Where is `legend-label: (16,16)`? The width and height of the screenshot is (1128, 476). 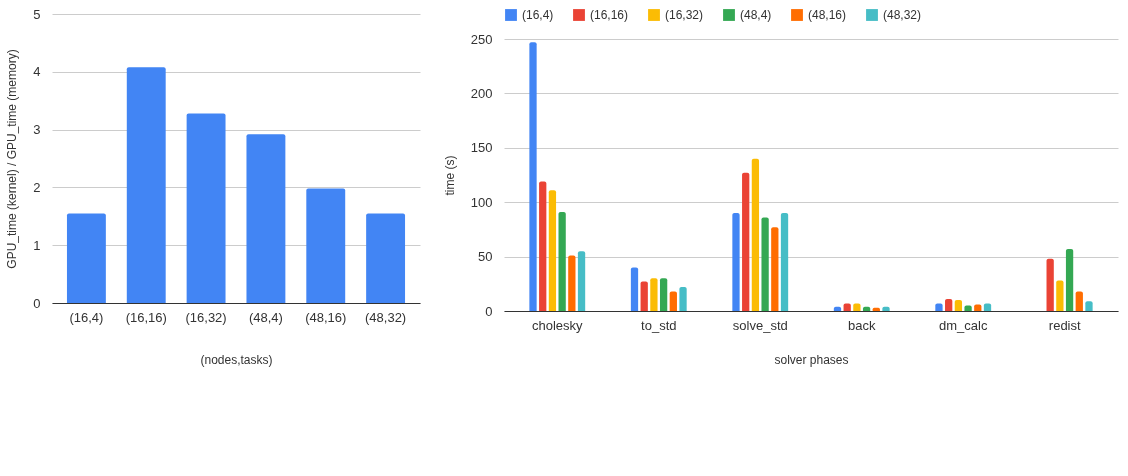
legend-label: (16,16) is located at coordinates (609, 15).